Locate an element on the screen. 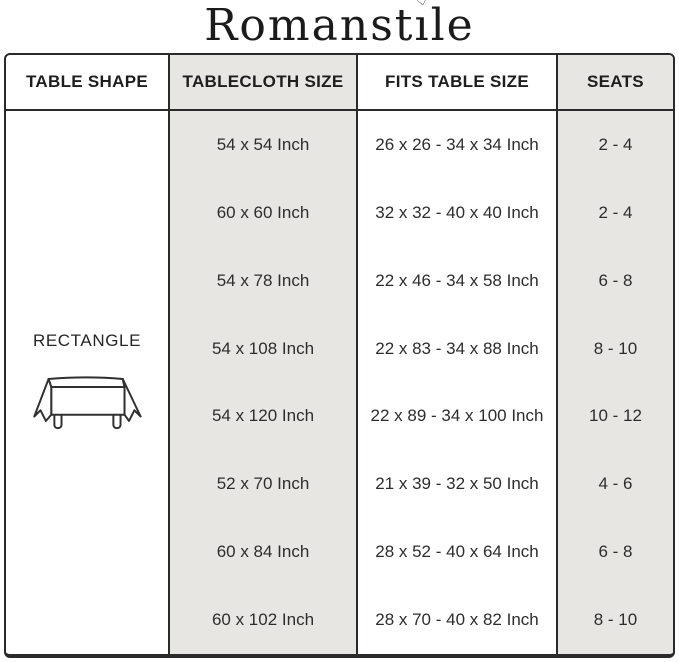  shape-label: RECTANGLE is located at coordinates (87, 340).